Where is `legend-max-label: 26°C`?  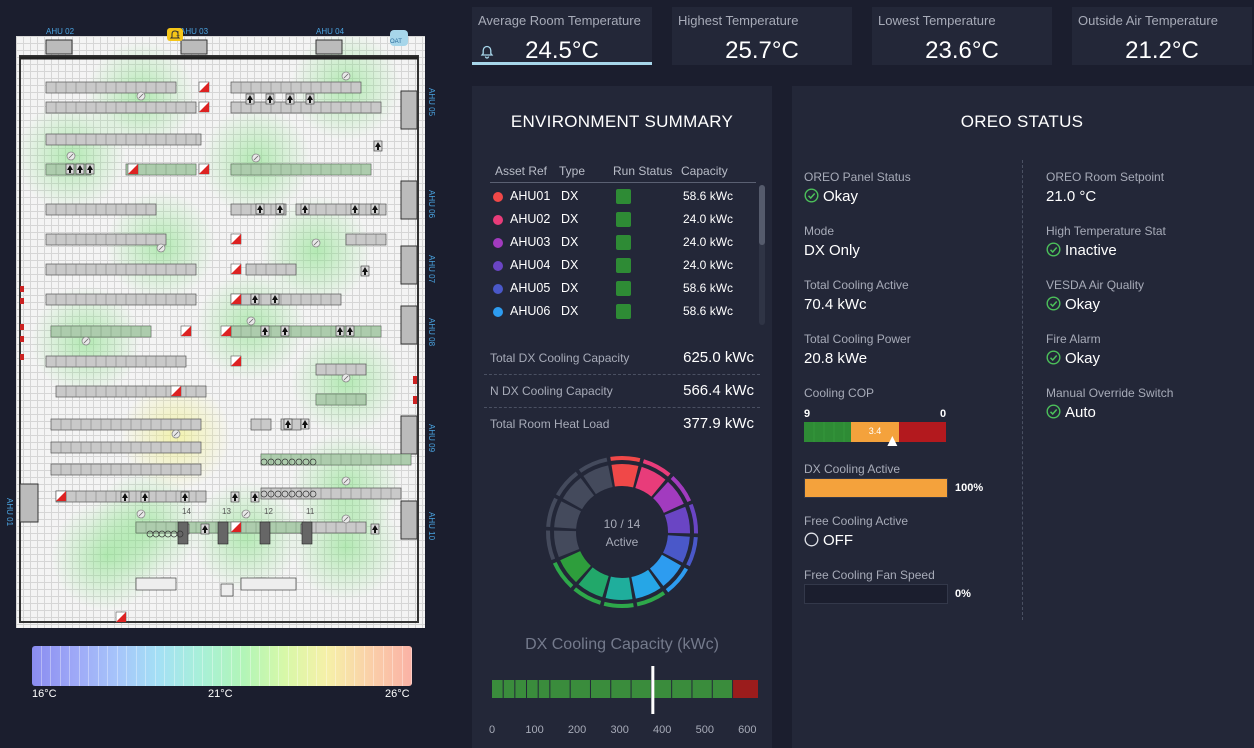 legend-max-label: 26°C is located at coordinates (397, 694).